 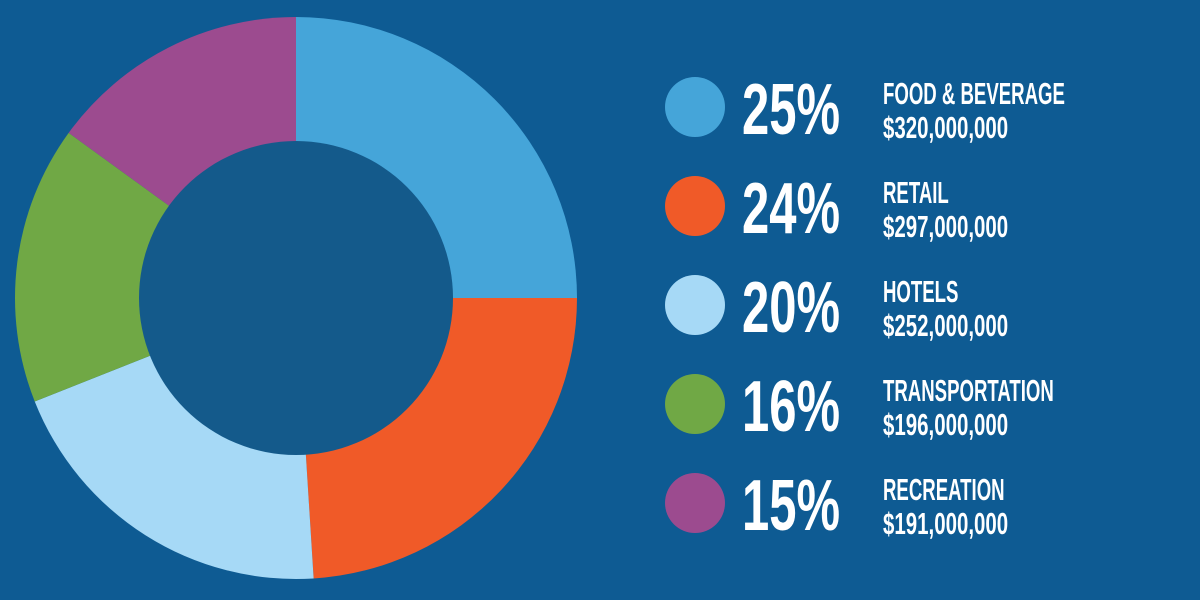 I want to click on legend-amount: $320,000,000, so click(x=945, y=127).